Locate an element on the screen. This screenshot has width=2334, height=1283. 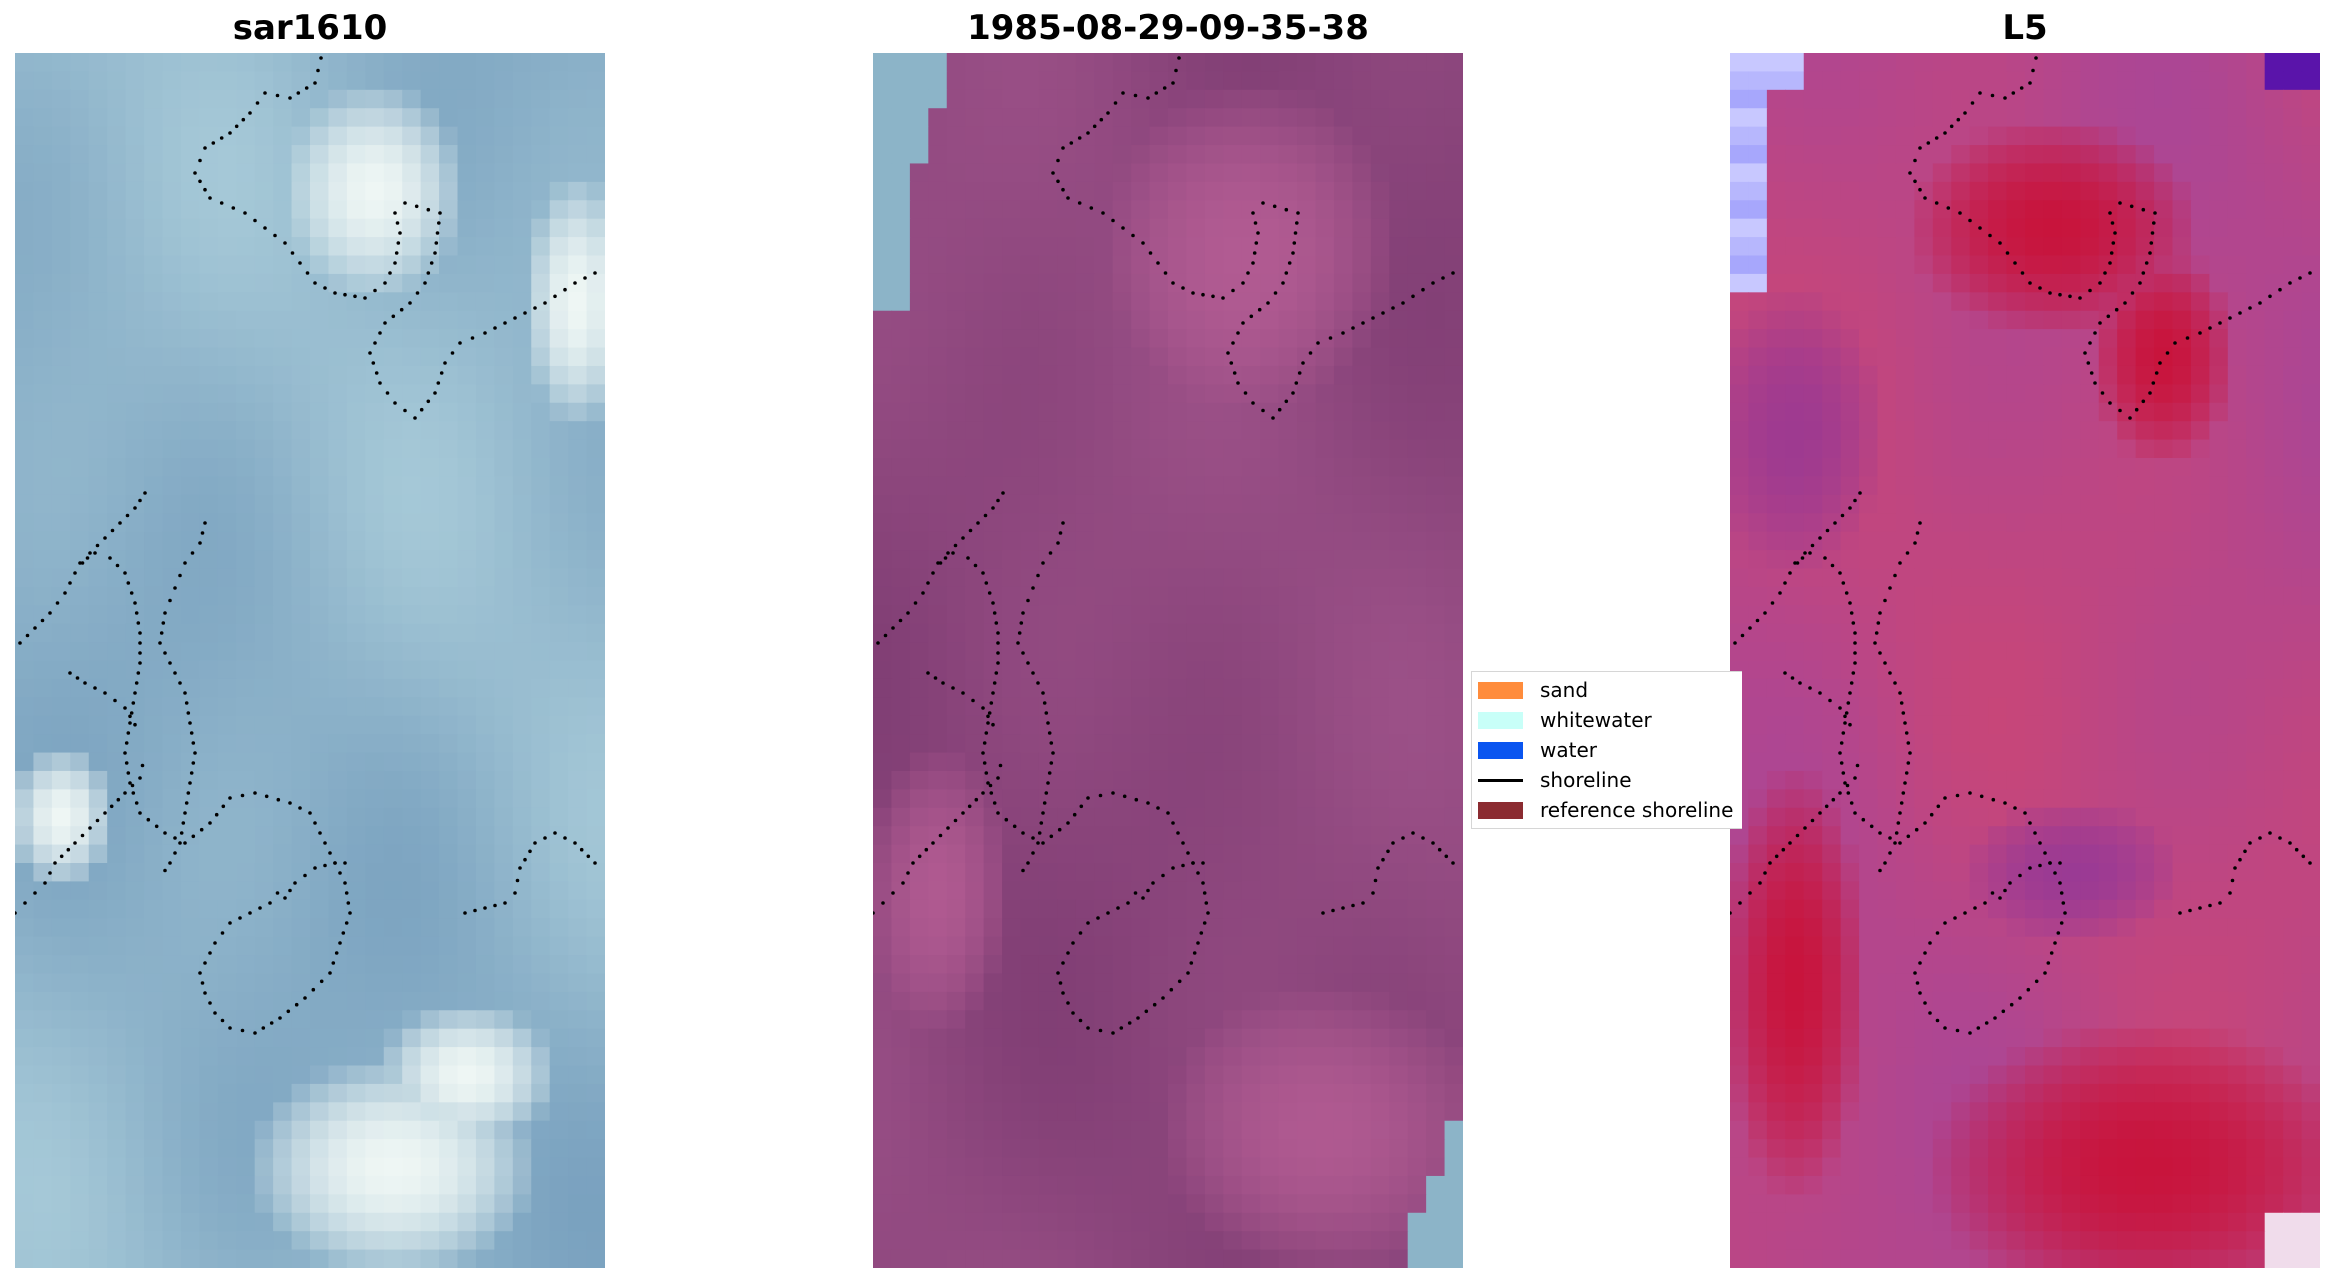
legend-item-shoreline: shoreline is located at coordinates (1555, 780).